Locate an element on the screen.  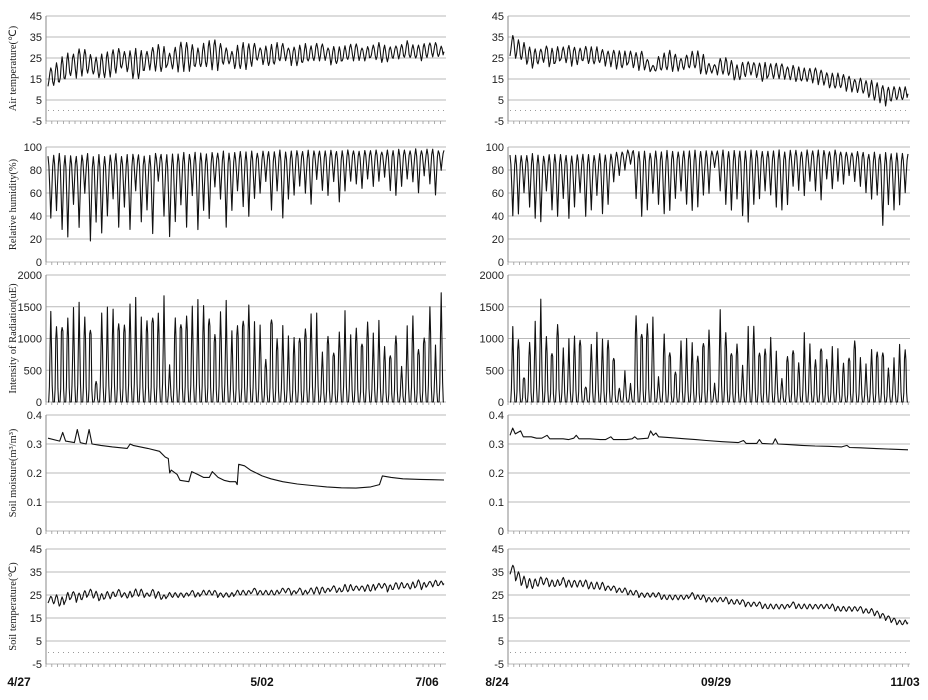
y-tick-label: 0.3 is located at coordinates (496, 445).